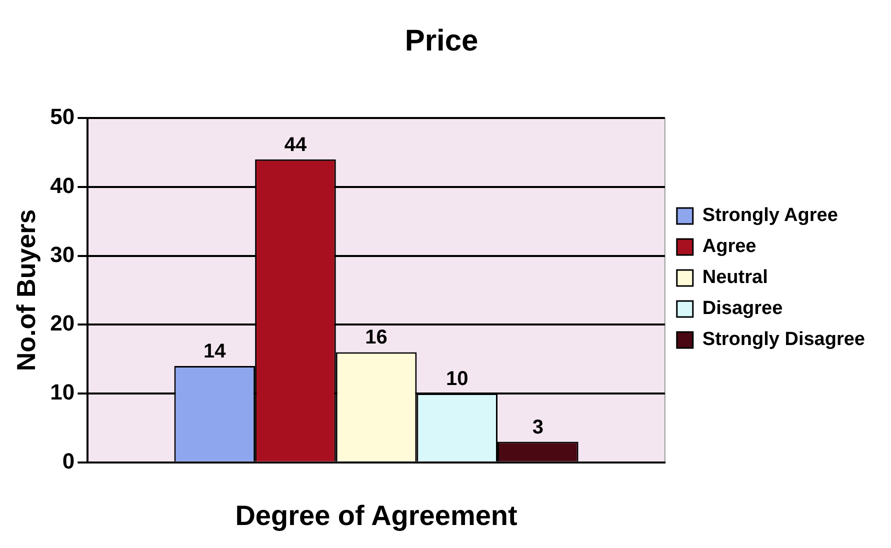  Describe the element at coordinates (729, 247) in the screenshot. I see `legend-label: Agree` at that location.